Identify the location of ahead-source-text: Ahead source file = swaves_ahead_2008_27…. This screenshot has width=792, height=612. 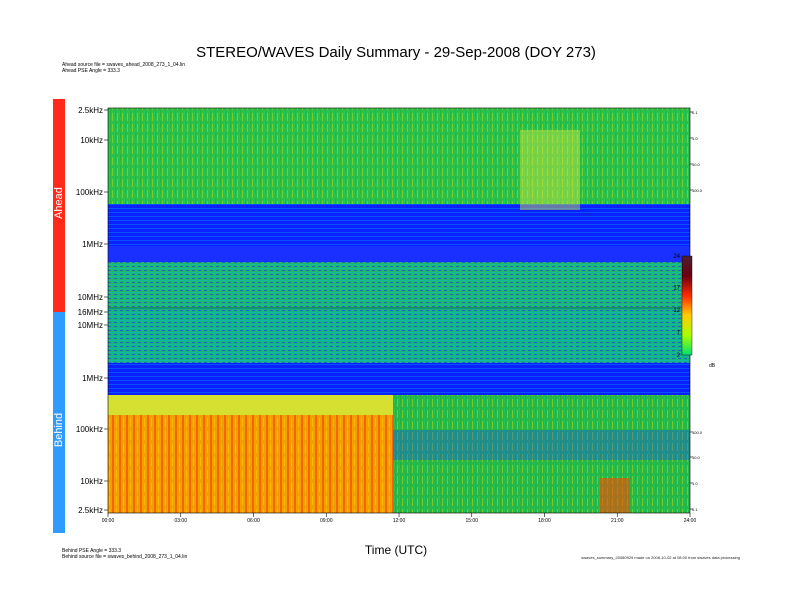
(124, 65).